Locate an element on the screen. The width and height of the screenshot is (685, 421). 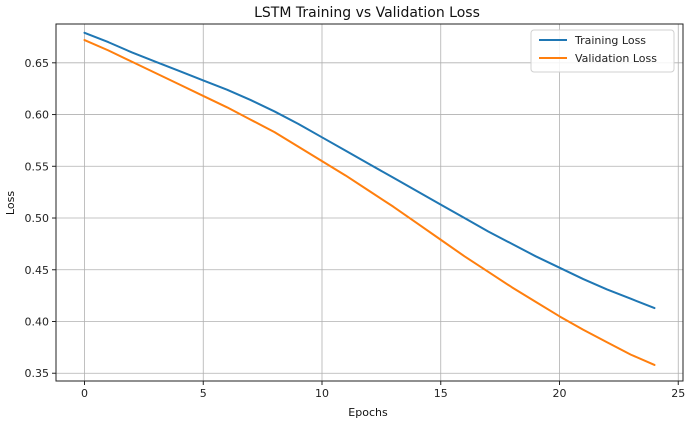
y-tick-label: 0.45 is located at coordinates (37, 270).